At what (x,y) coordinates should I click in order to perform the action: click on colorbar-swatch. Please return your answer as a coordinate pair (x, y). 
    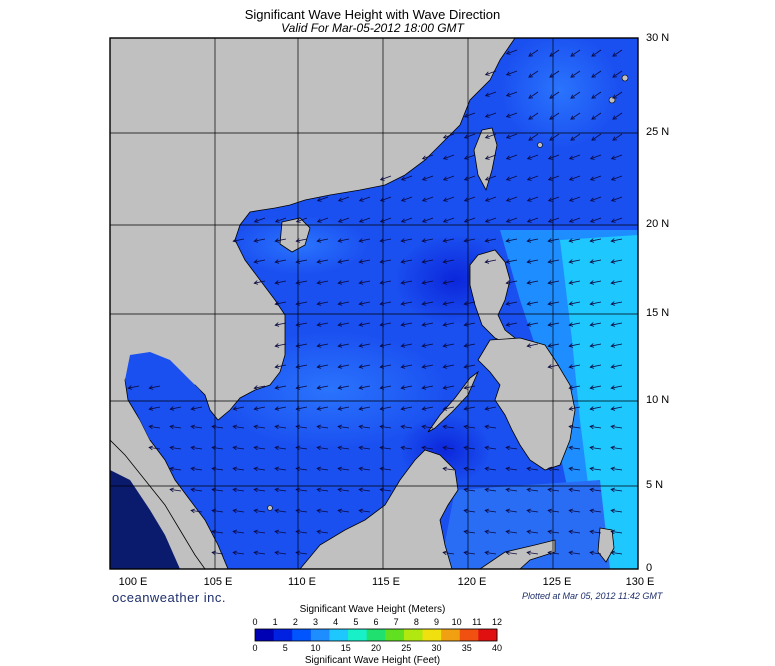
    Looking at the image, I should click on (283, 635).